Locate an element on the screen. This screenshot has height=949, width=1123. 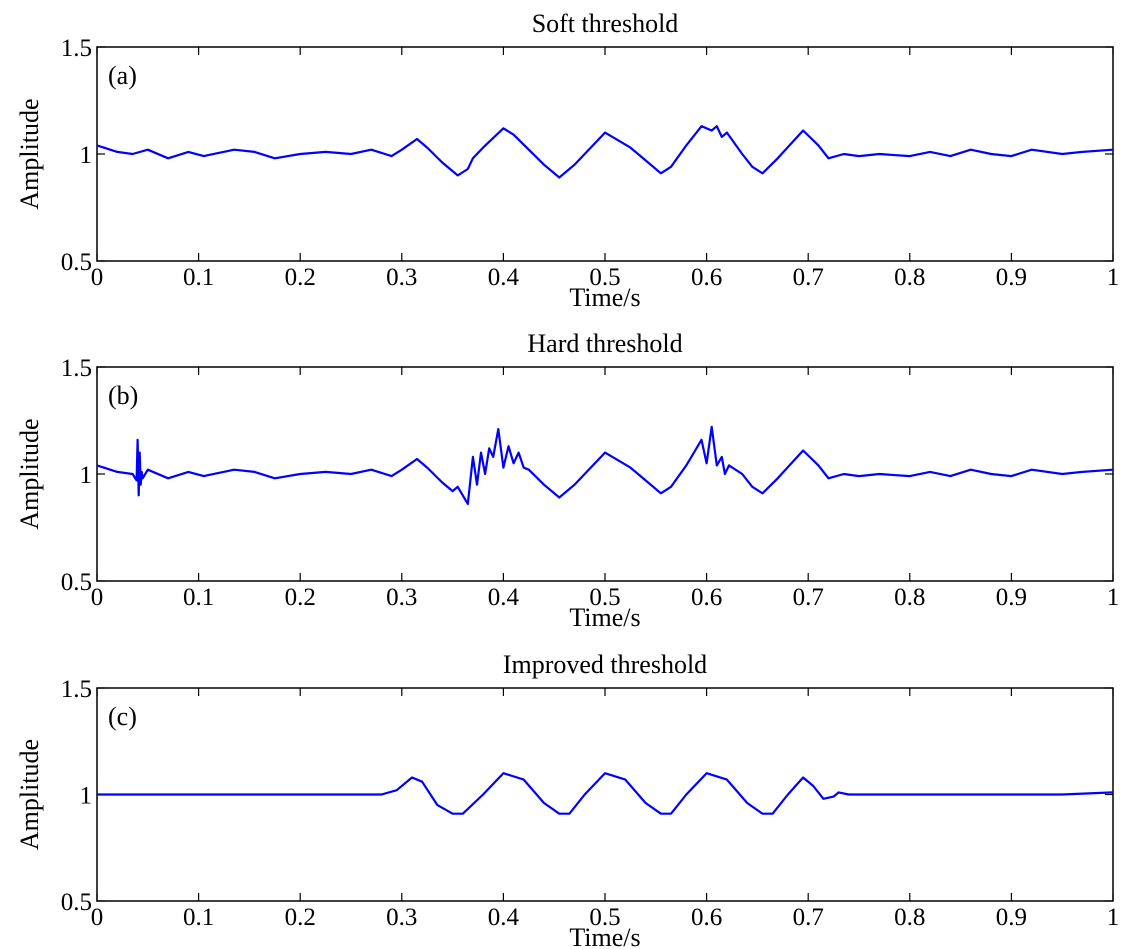
chart-title: Soft threshold is located at coordinates (605, 23).